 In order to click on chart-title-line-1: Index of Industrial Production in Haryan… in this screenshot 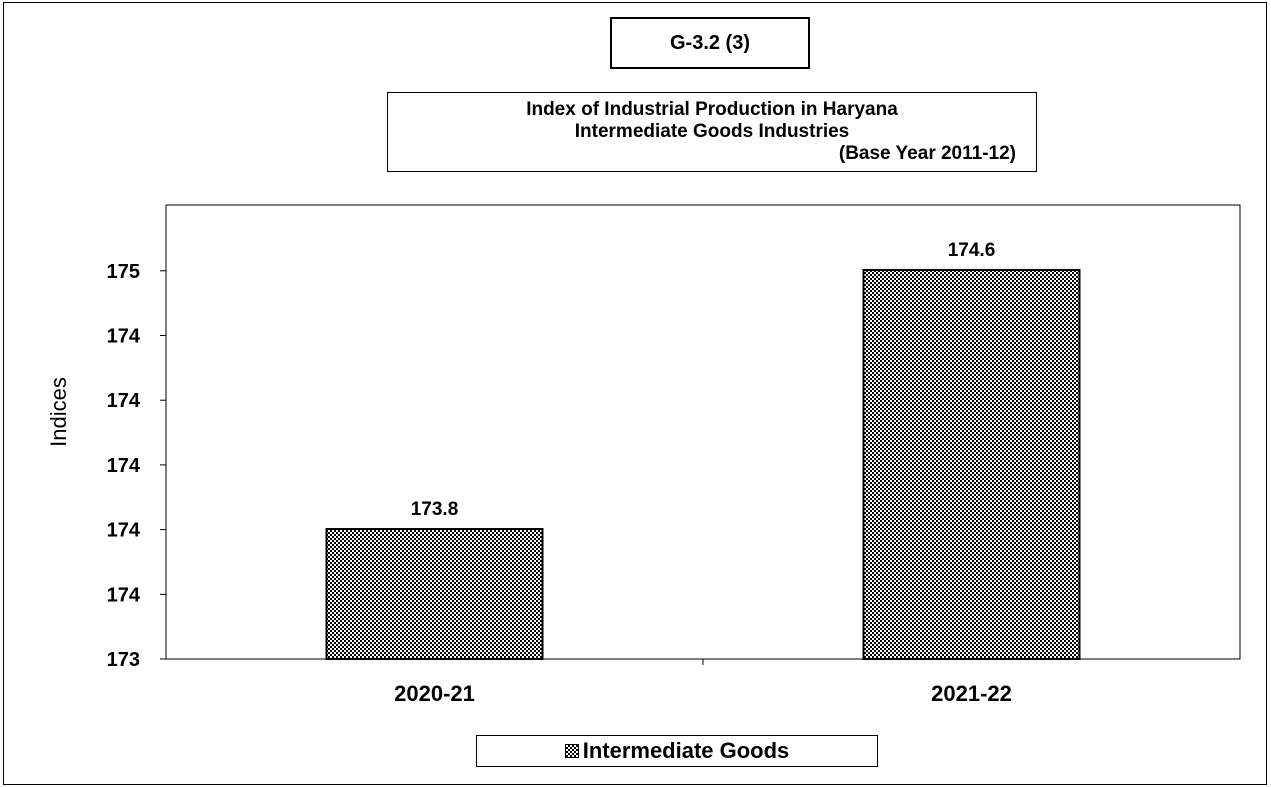, I will do `click(712, 109)`.